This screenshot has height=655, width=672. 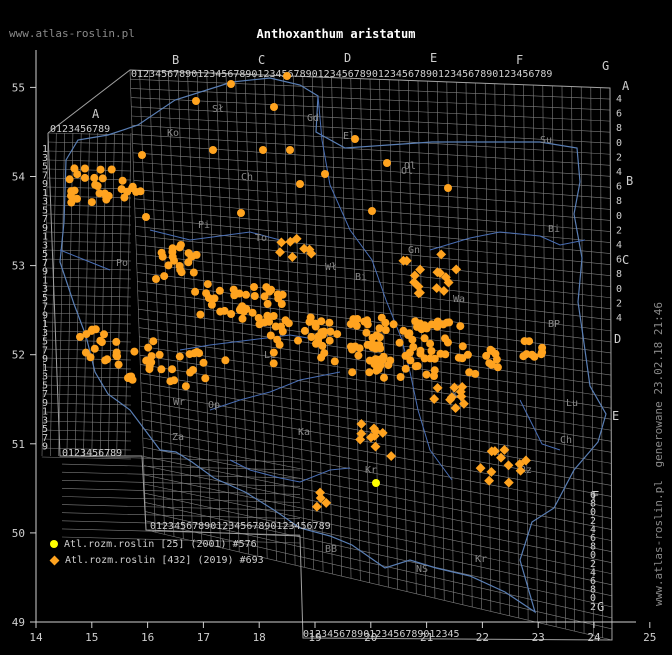 I want to click on site-url-top: www.atlas-roslin.pl, so click(x=72, y=33).